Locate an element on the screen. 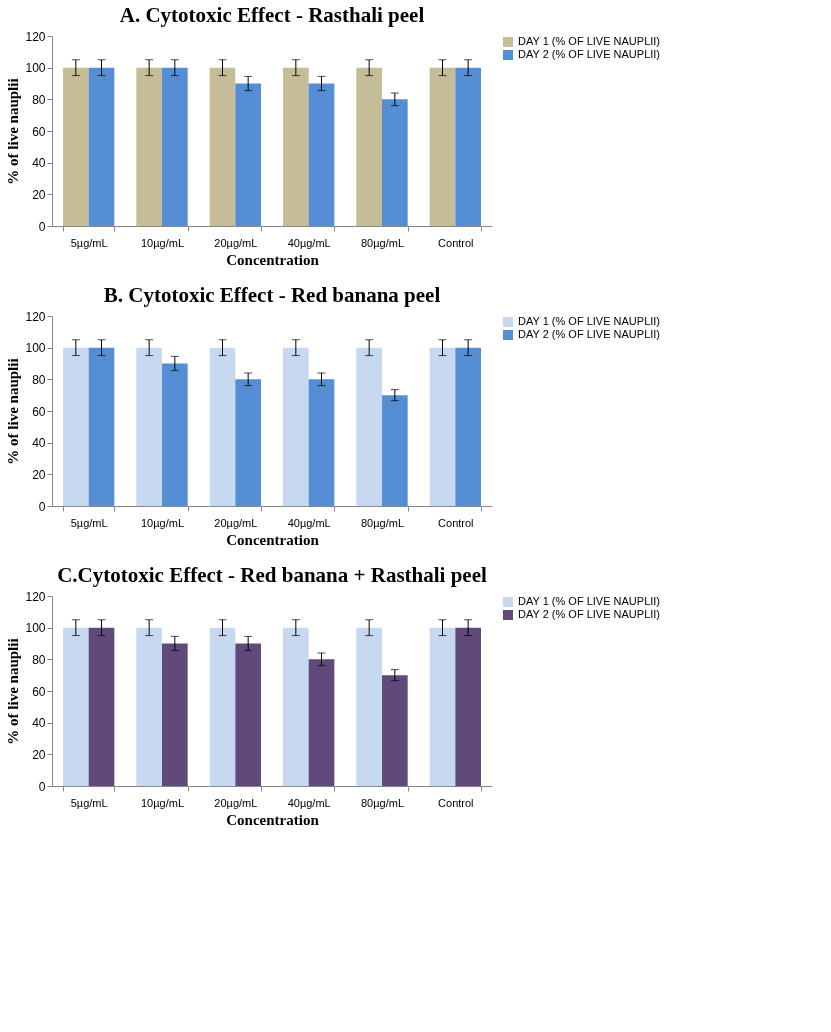 The height and width of the screenshot is (1032, 831). chart-title: B. Cytotoxic Effect - Red banana peel is located at coordinates (272, 295).